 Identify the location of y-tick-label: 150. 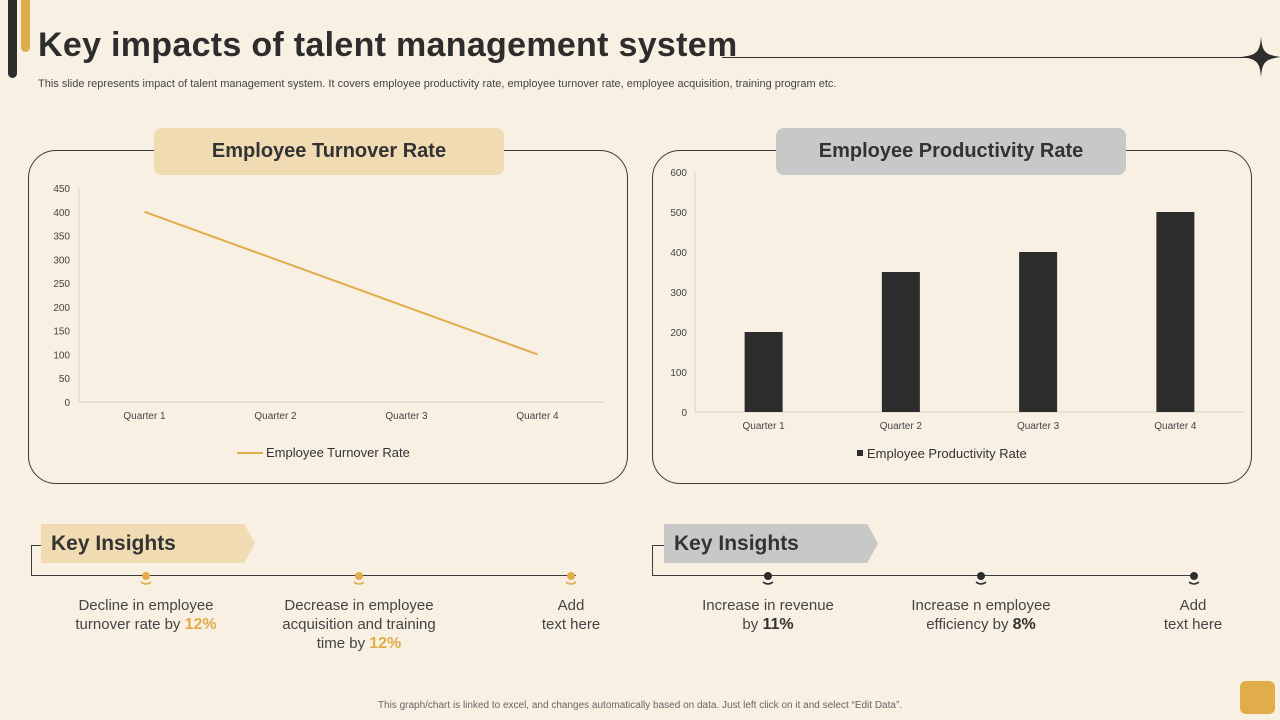
(61, 332).